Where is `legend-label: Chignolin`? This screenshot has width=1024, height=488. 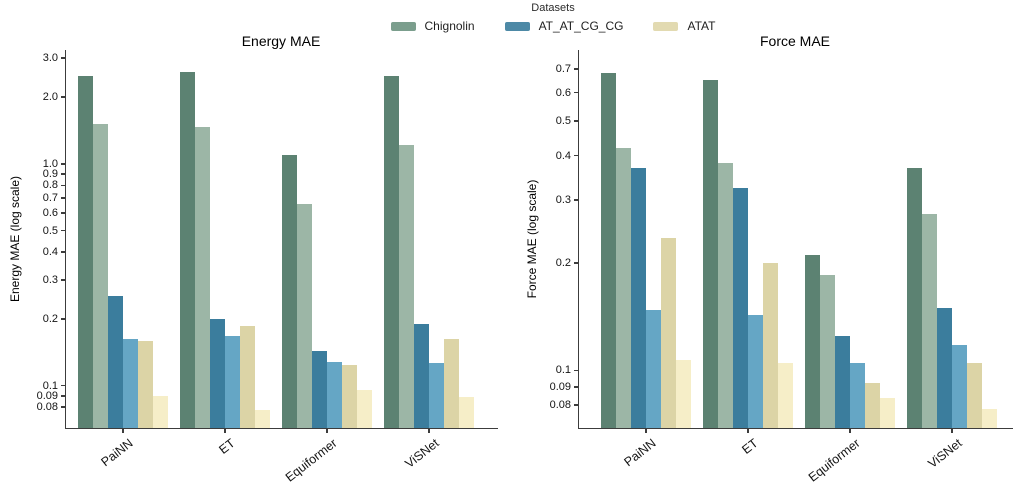 legend-label: Chignolin is located at coordinates (449, 26).